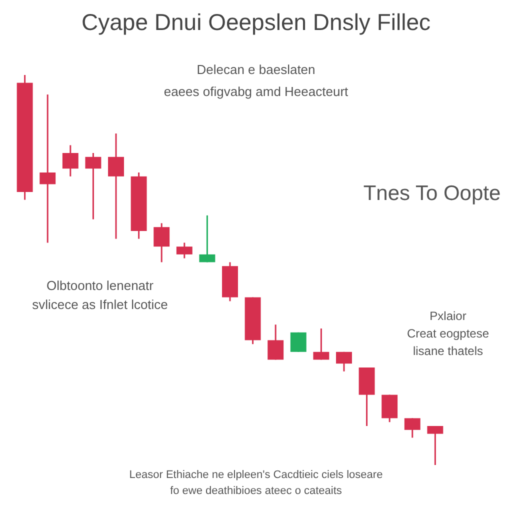 The width and height of the screenshot is (512, 512). What do you see at coordinates (256, 22) in the screenshot?
I see `chart-title: Cyape Dnui Oeepslen Dnsly Fillec` at bounding box center [256, 22].